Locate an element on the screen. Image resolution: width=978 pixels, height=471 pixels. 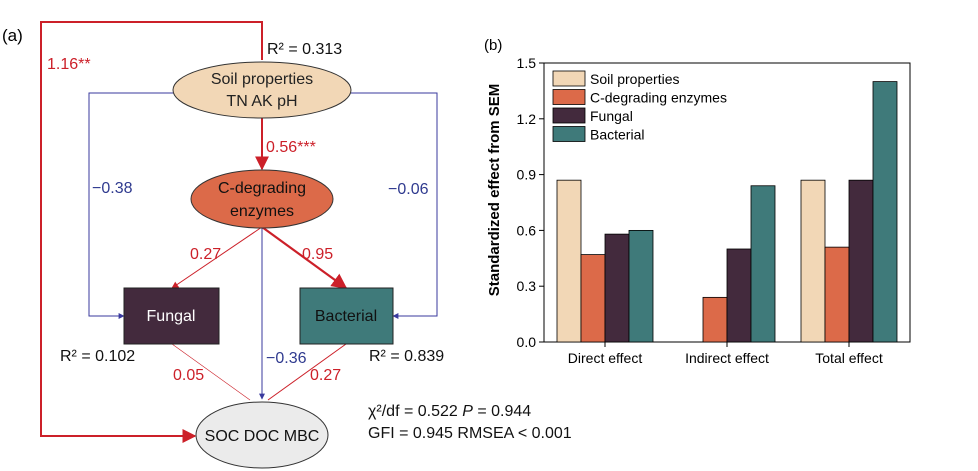
fit-p-value: = 0.944 is located at coordinates (502, 411).